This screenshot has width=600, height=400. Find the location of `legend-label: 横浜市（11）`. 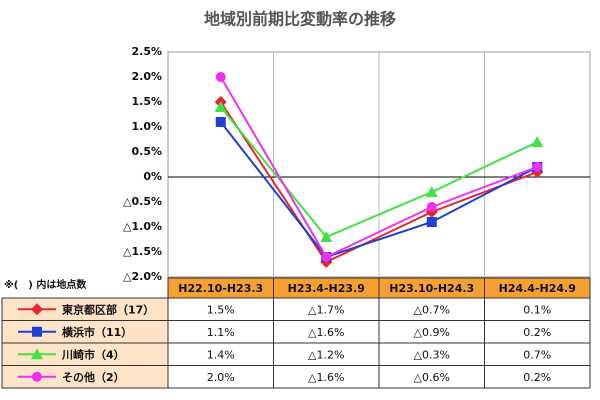

legend-label: 横浜市（11） is located at coordinates (97, 332).